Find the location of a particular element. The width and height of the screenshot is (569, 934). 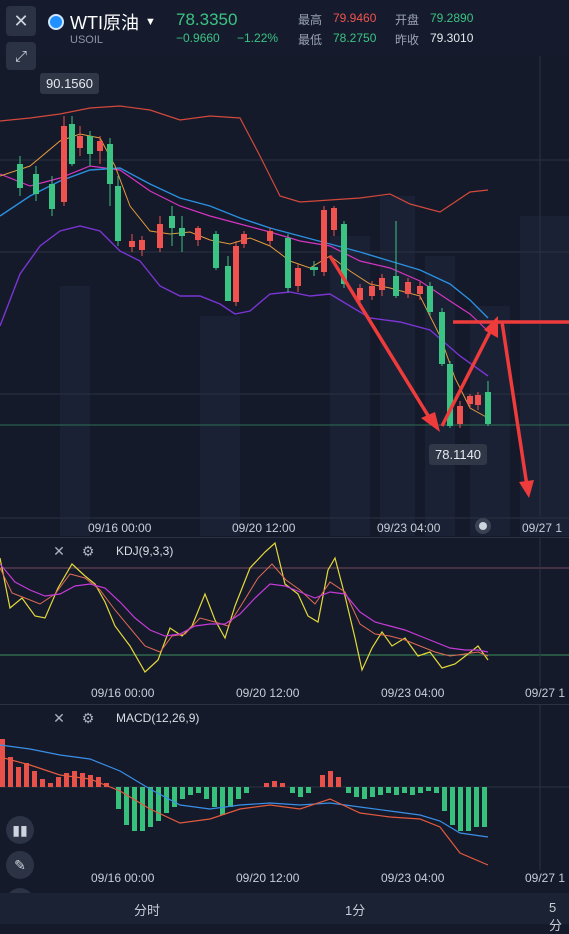

candlestick-icon: ▮▮ is located at coordinates (20, 830).